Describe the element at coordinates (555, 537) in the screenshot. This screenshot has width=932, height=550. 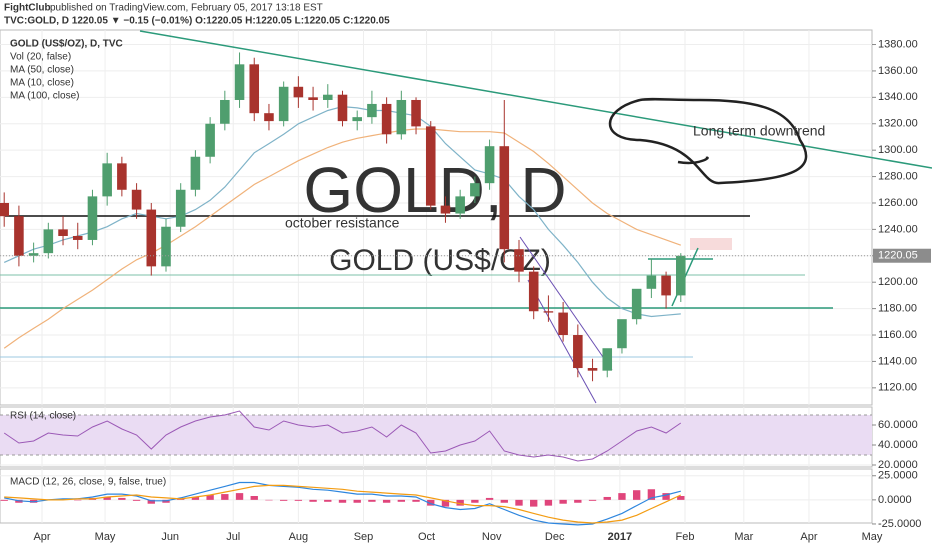
I see `x-tick-label: Dec` at that location.